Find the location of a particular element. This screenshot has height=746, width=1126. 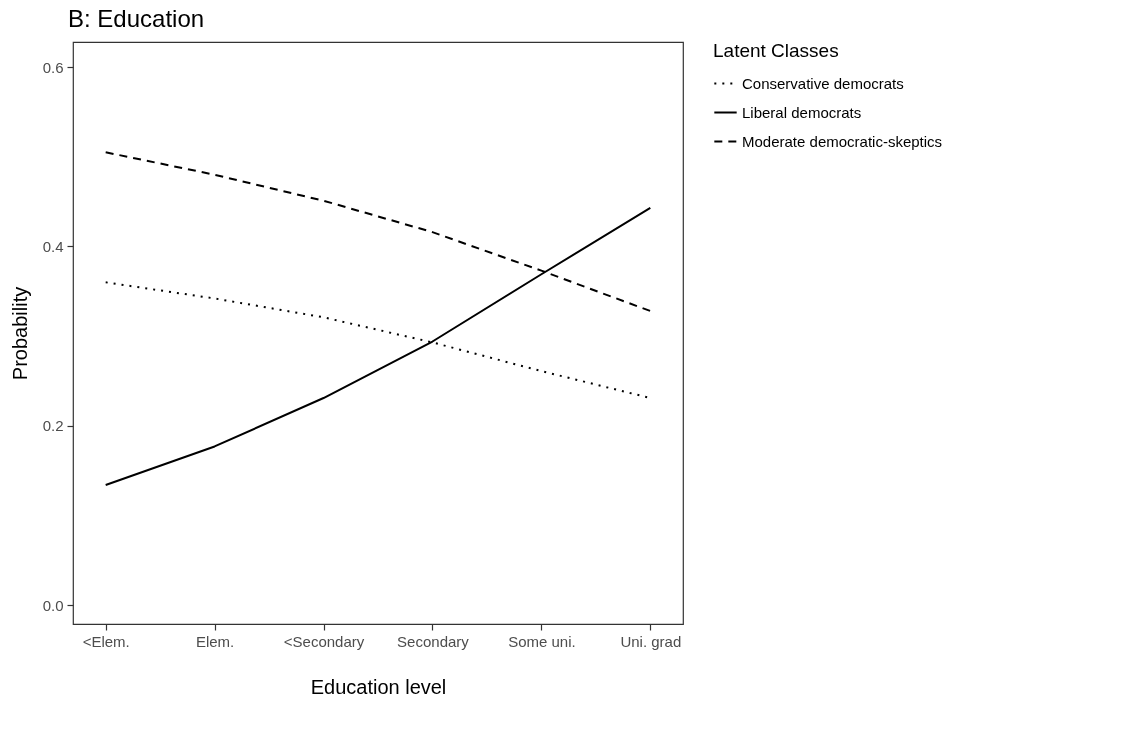

x-axis-title: Education level is located at coordinates (378, 686).